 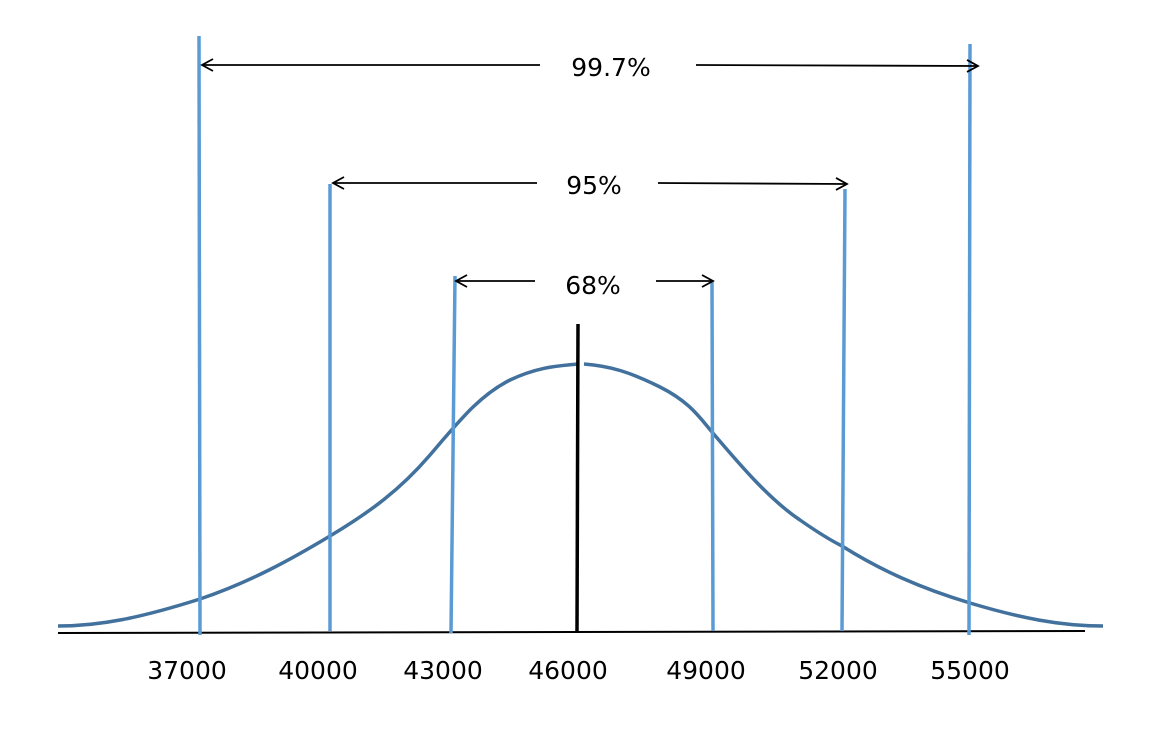 What do you see at coordinates (837, 66) in the screenshot?
I see `arrow-99-7-right` at bounding box center [837, 66].